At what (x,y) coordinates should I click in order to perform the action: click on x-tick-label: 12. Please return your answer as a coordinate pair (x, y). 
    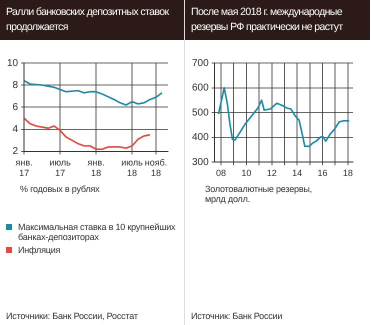
    Looking at the image, I should click on (271, 173).